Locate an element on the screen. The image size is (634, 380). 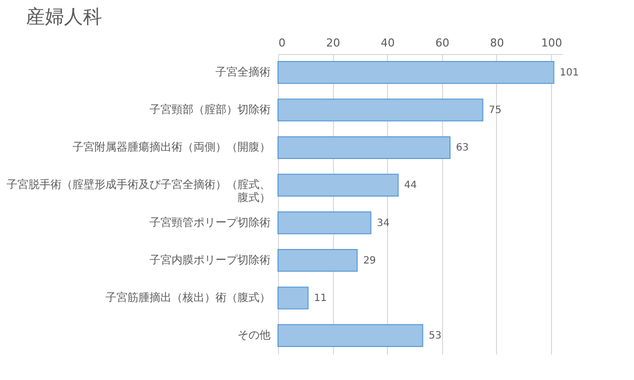
x-tick-label: 20 is located at coordinates (333, 43).